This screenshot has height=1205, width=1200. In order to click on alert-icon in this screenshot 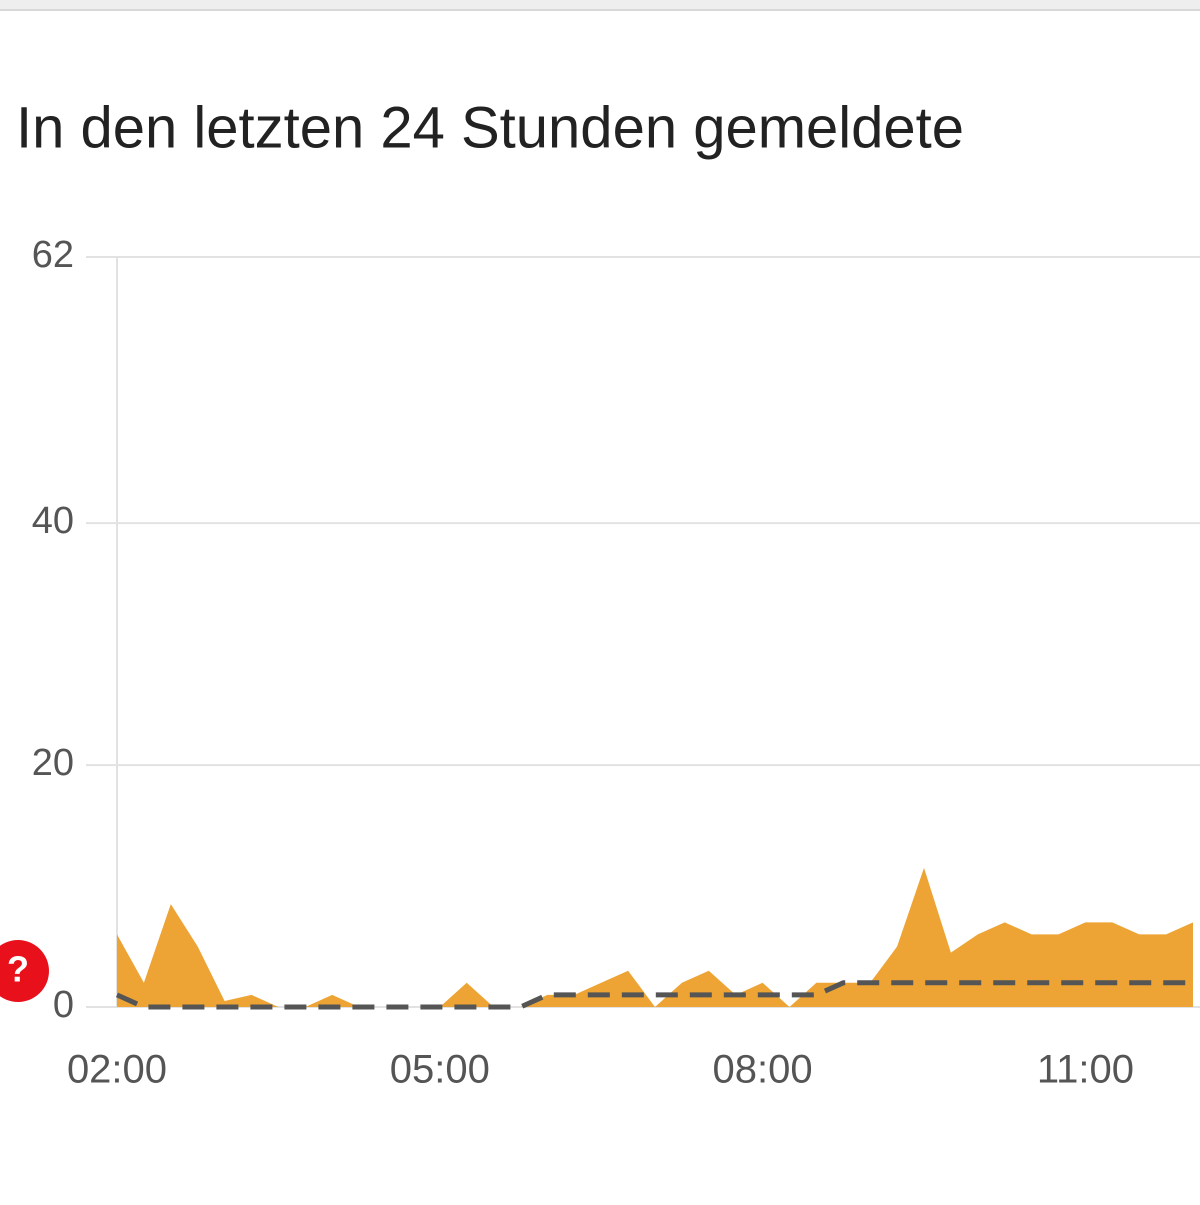, I will do `click(24, 971)`.